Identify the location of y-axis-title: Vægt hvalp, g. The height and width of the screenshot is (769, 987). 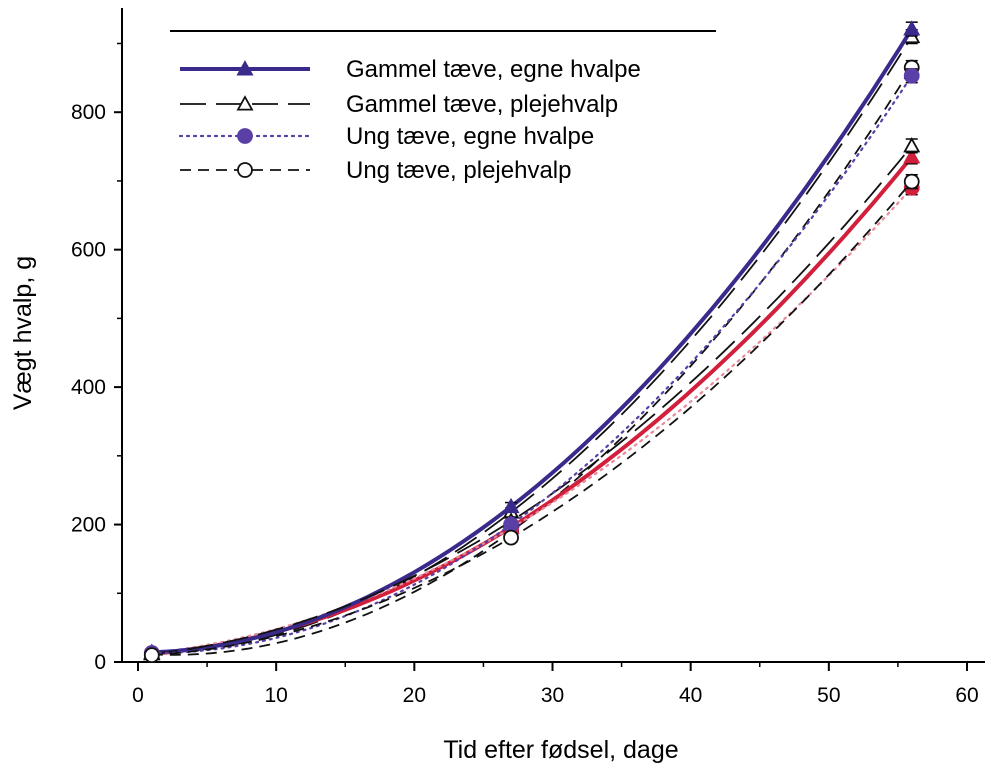
(23, 333).